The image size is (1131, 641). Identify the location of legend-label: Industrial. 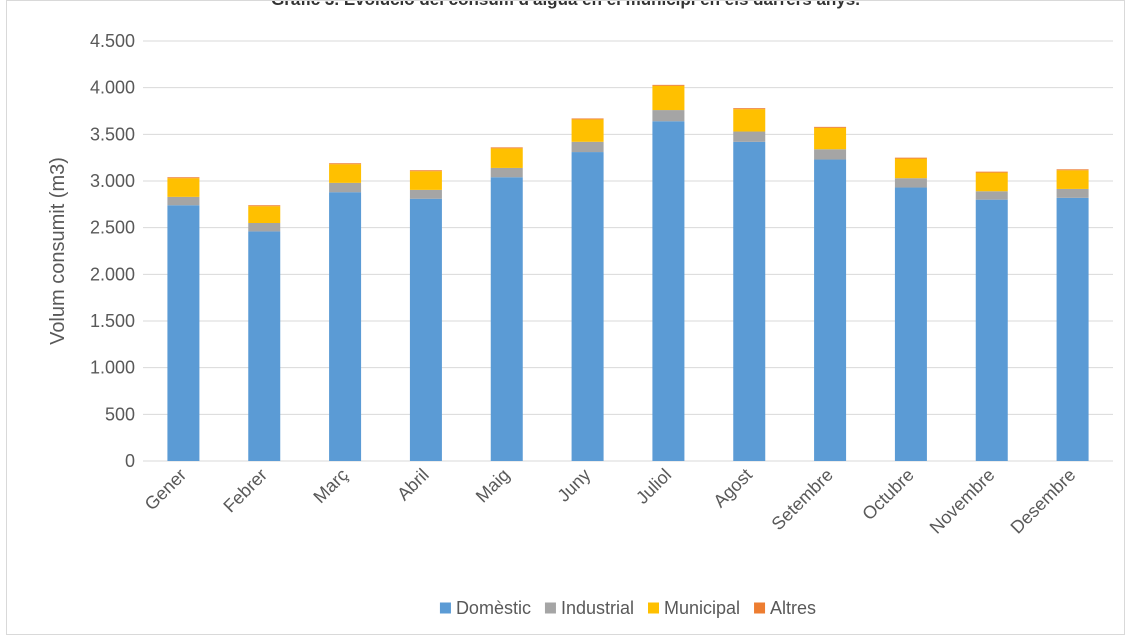
(597, 608).